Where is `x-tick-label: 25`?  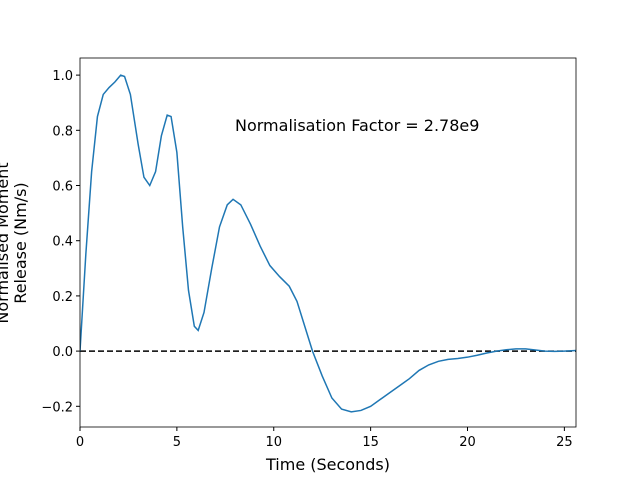 x-tick-label: 25 is located at coordinates (564, 442).